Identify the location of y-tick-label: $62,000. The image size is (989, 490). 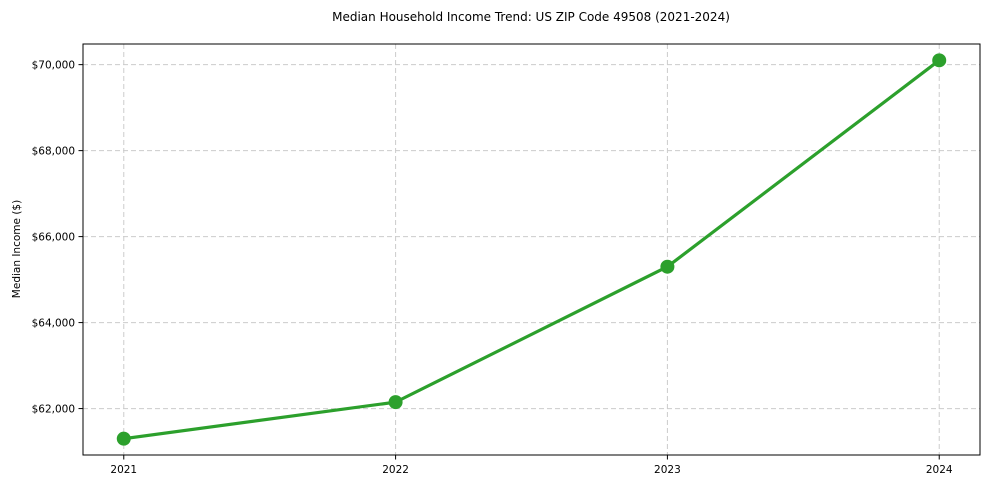
(53, 409).